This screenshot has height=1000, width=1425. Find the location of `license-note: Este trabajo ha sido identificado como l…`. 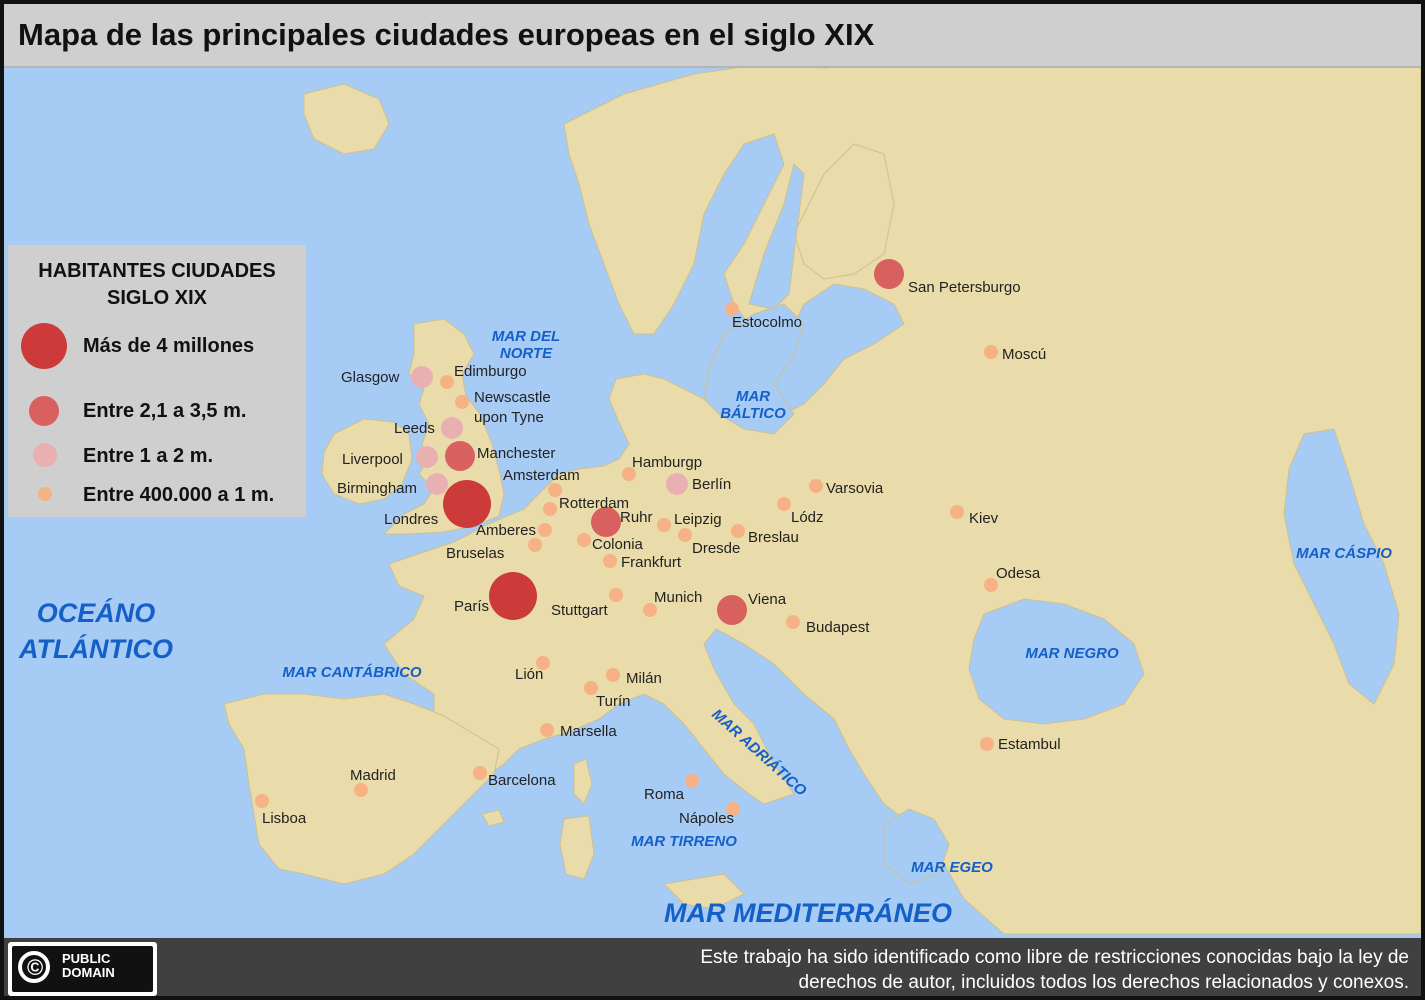

license-note: Este trabajo ha sido identificado como l… is located at coordinates (979, 970).